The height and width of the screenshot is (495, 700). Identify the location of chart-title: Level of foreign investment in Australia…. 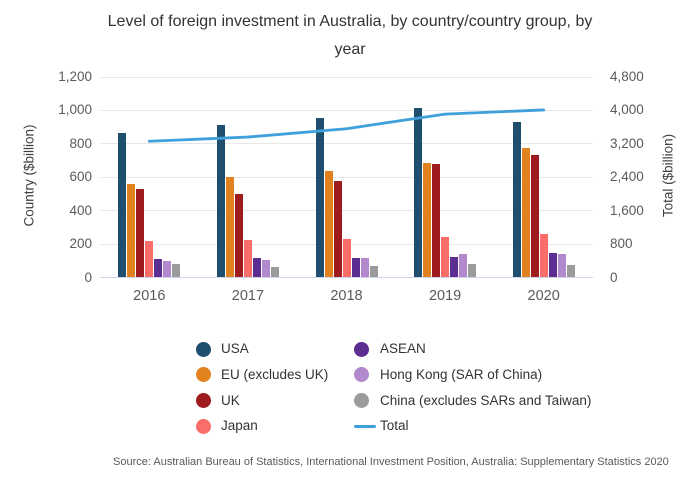
(350, 35).